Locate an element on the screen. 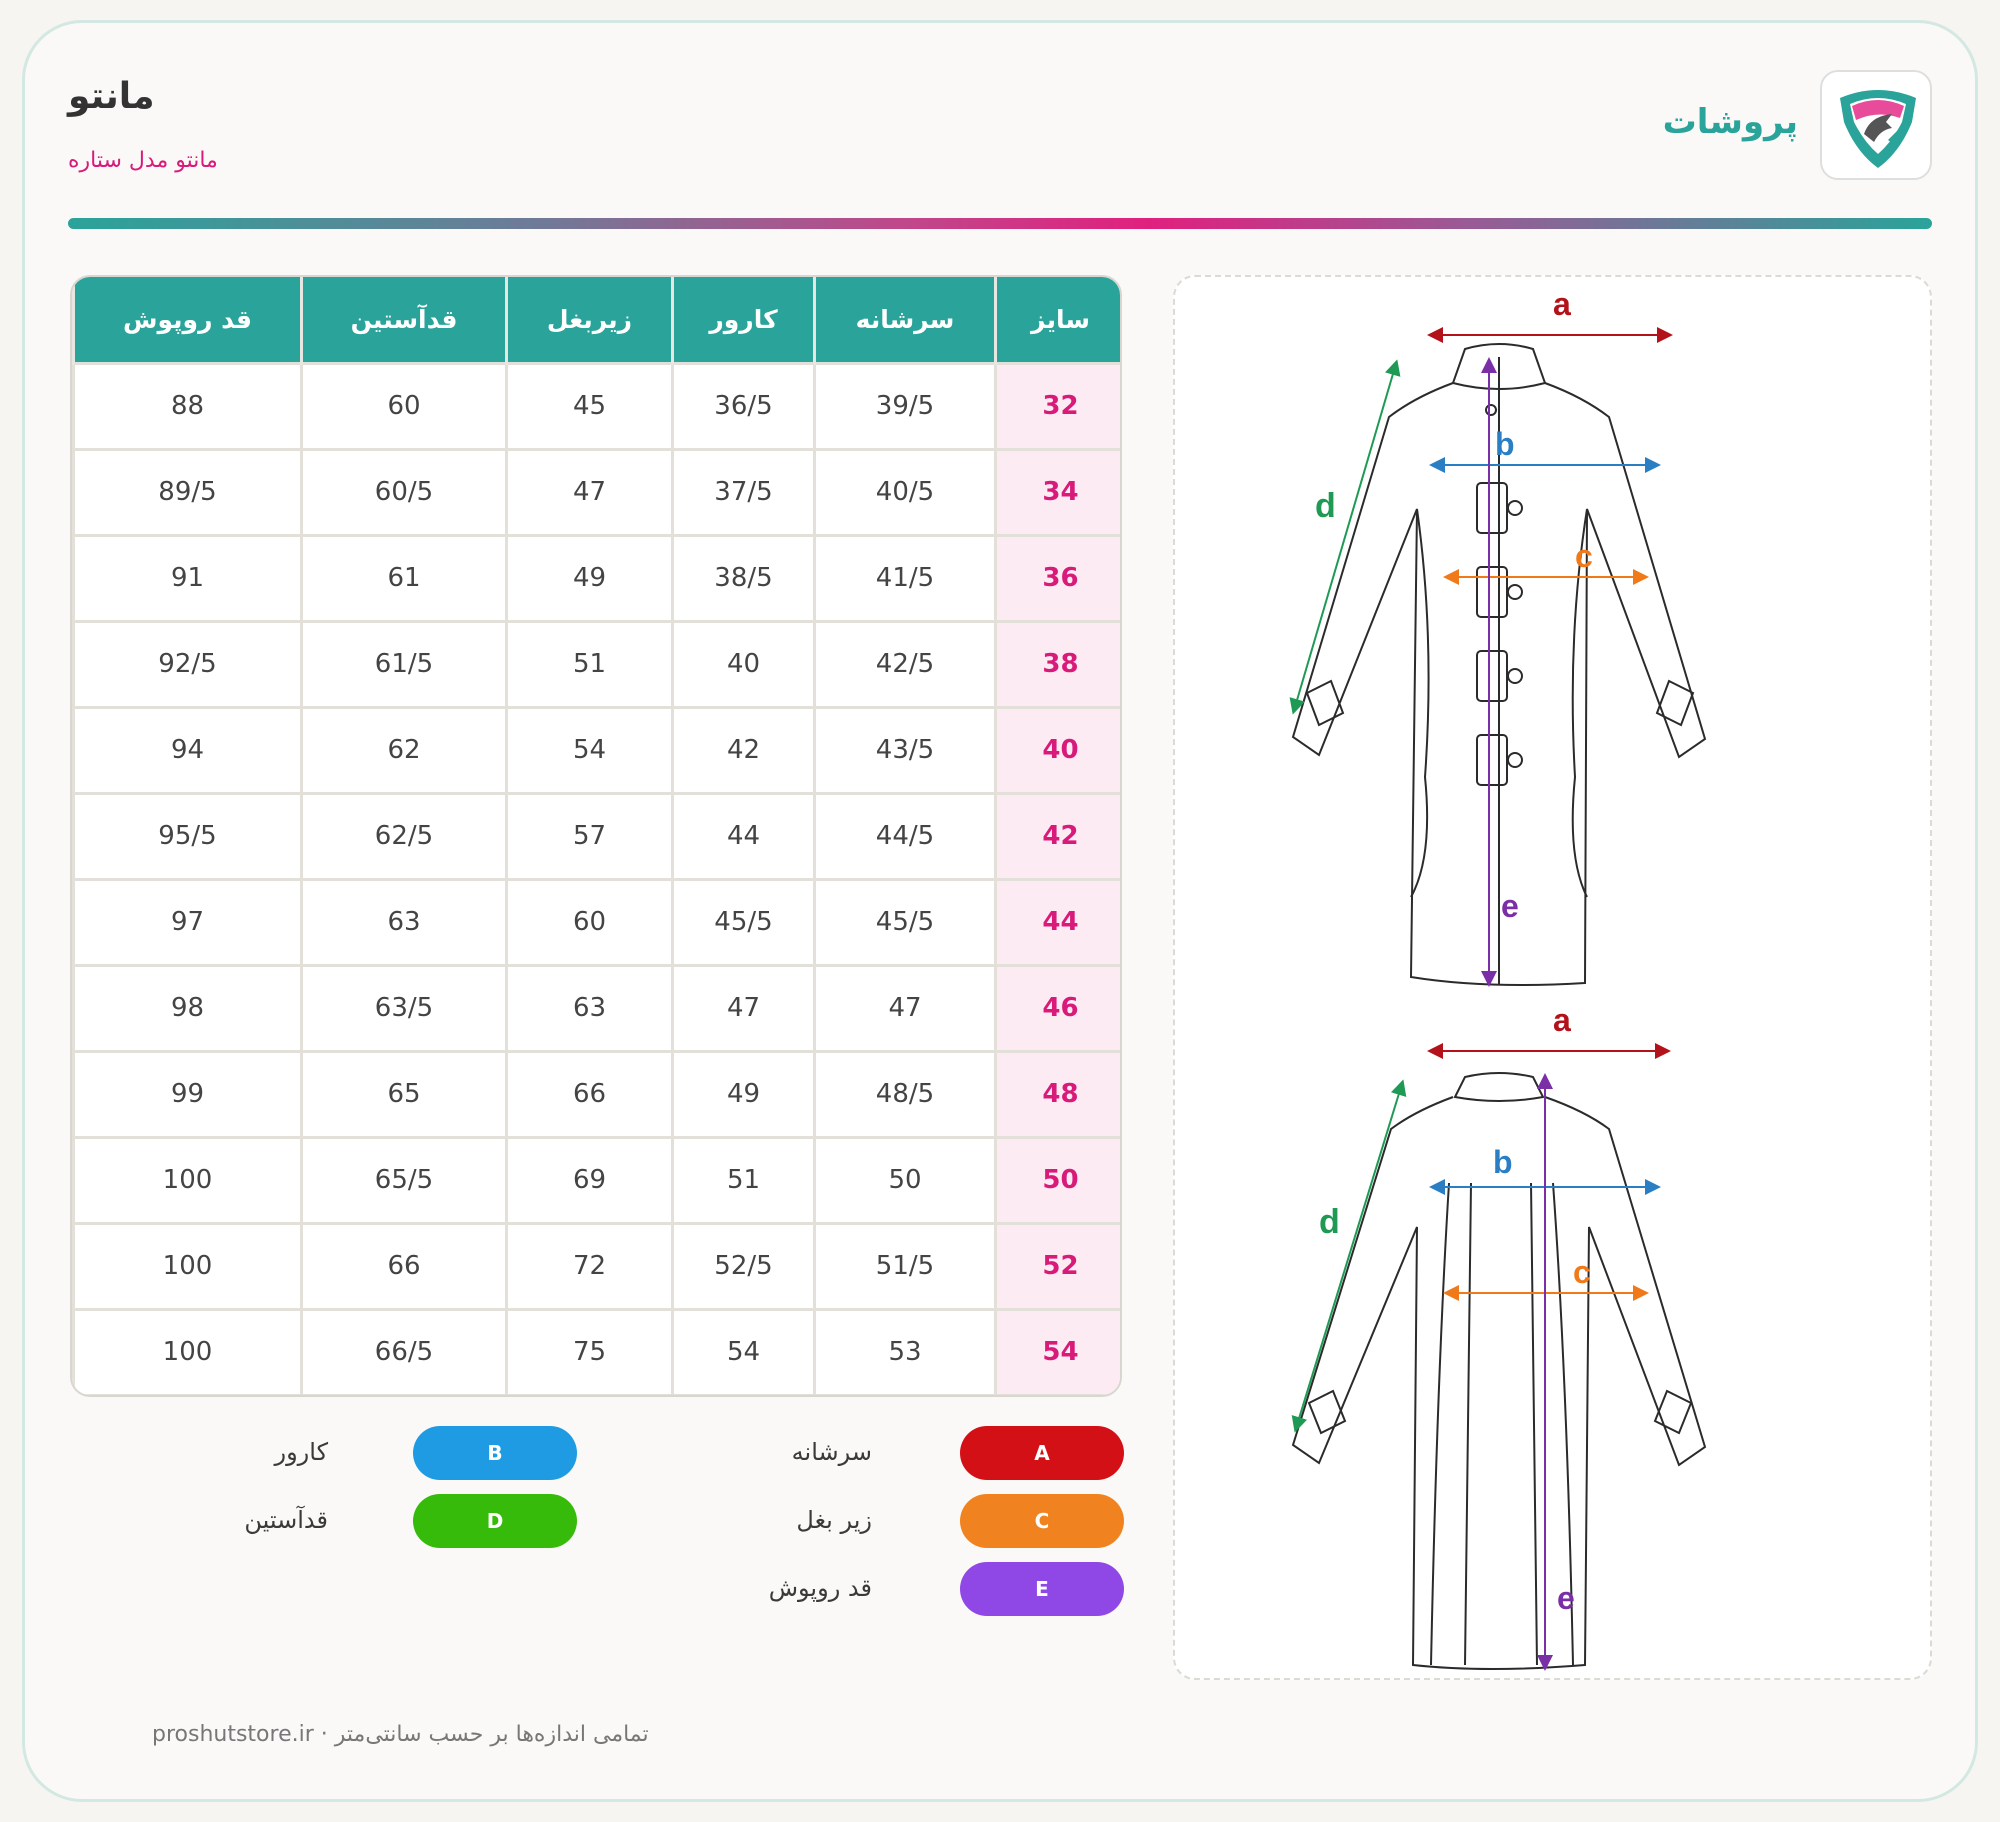 The height and width of the screenshot is (1822, 2000). table-cell: 42 is located at coordinates (743, 750).